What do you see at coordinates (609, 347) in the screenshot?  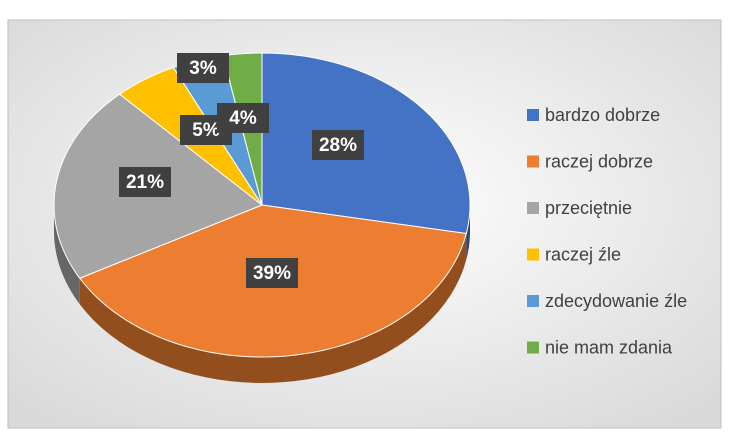 I see `legend-label: nie mam zdania` at bounding box center [609, 347].